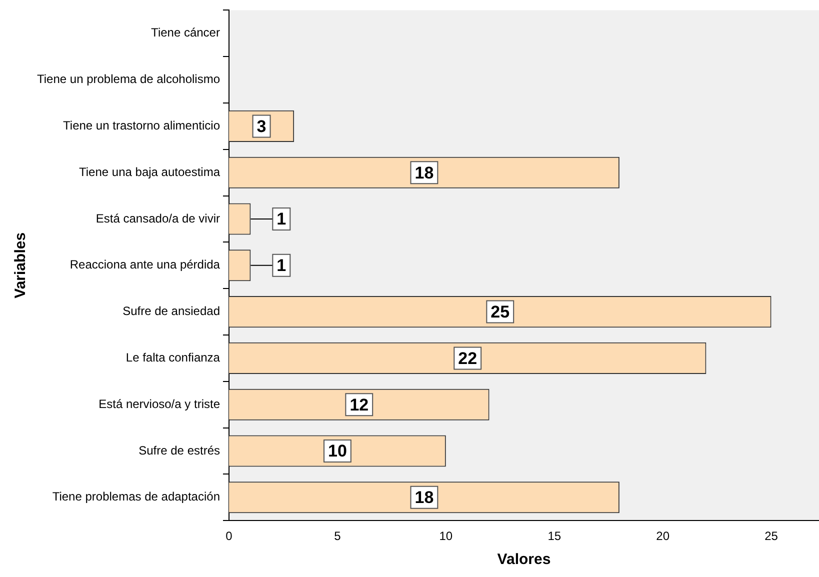 The width and height of the screenshot is (819, 577). Describe the element at coordinates (141, 125) in the screenshot. I see `y-tick-label: Tiene un trastorno alimenticio` at that location.